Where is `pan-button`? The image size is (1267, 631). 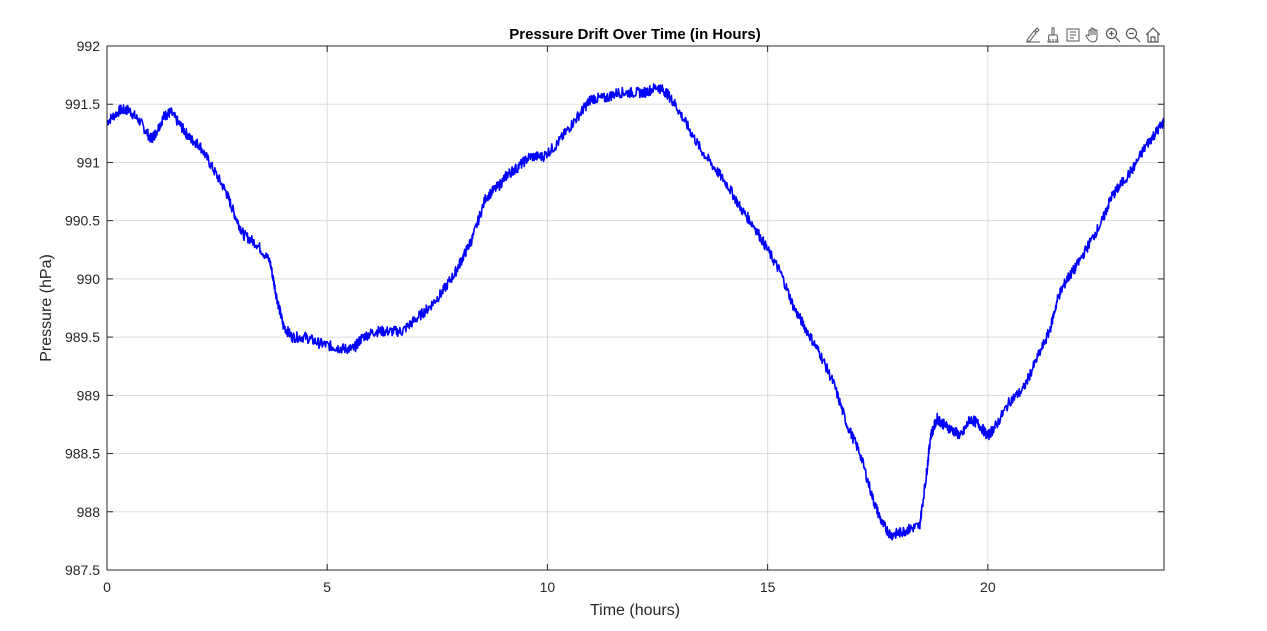
pan-button is located at coordinates (1093, 35).